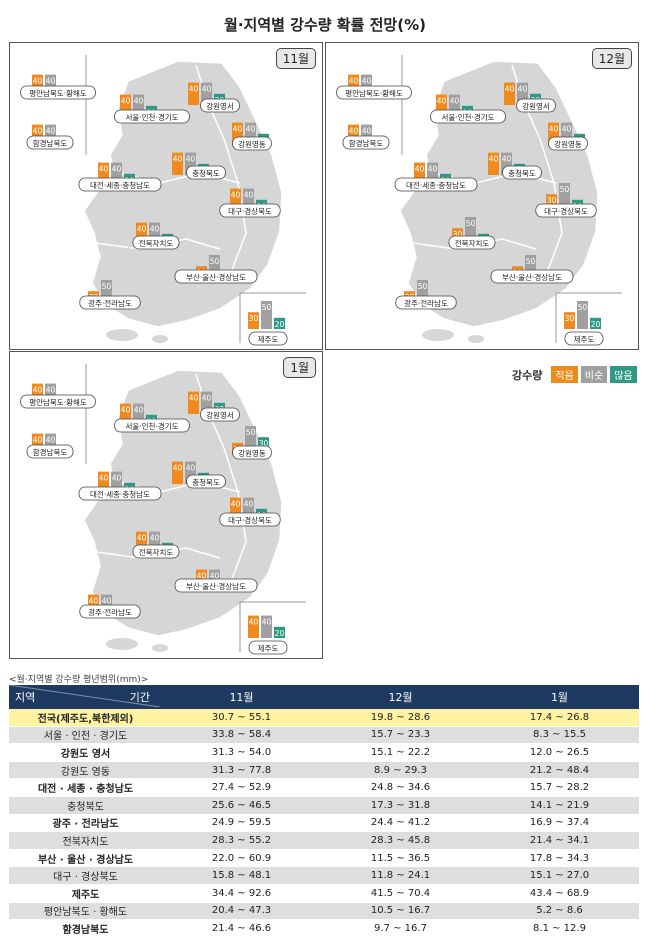 This screenshot has height=951, width=650. Describe the element at coordinates (25, 697) in the screenshot. I see `header-region: 지역` at that location.